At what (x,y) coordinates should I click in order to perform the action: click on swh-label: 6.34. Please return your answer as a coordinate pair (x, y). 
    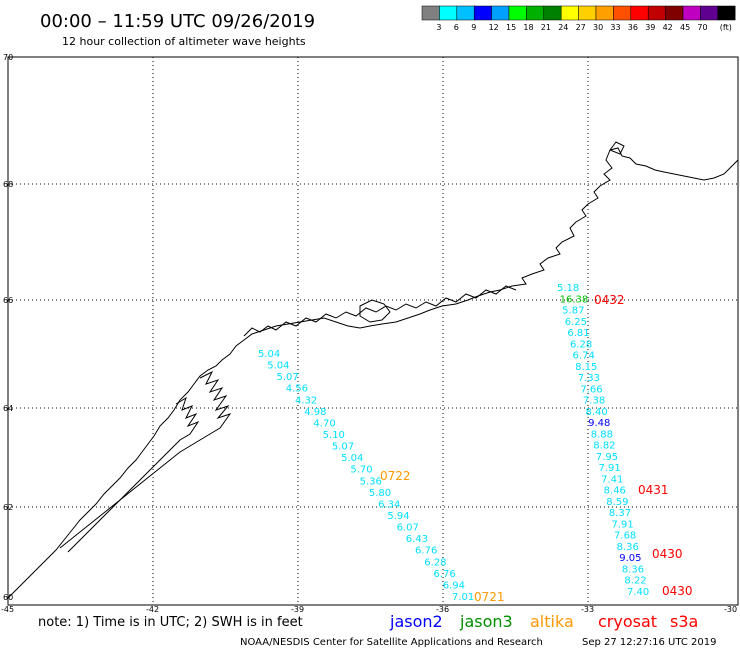
    Looking at the image, I should click on (389, 504).